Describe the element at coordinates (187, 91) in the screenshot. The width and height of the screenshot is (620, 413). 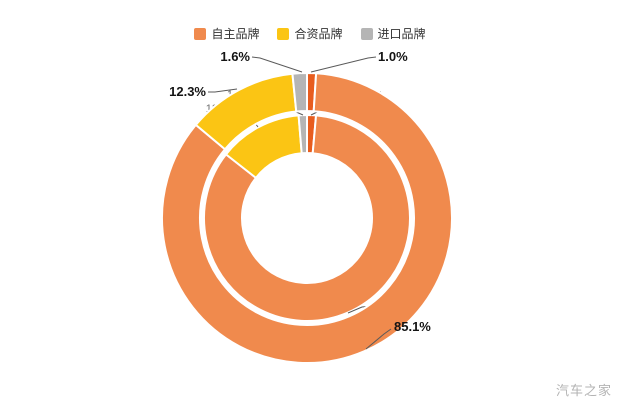
I see `outer-ring-data-label-2: 12.3%` at that location.